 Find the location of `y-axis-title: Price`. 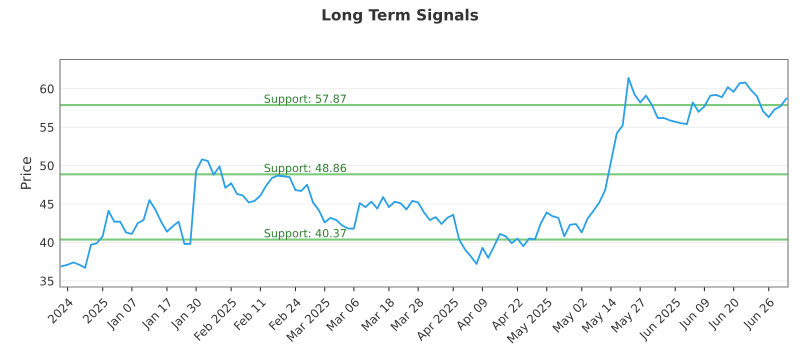

y-axis-title: Price is located at coordinates (26, 173).